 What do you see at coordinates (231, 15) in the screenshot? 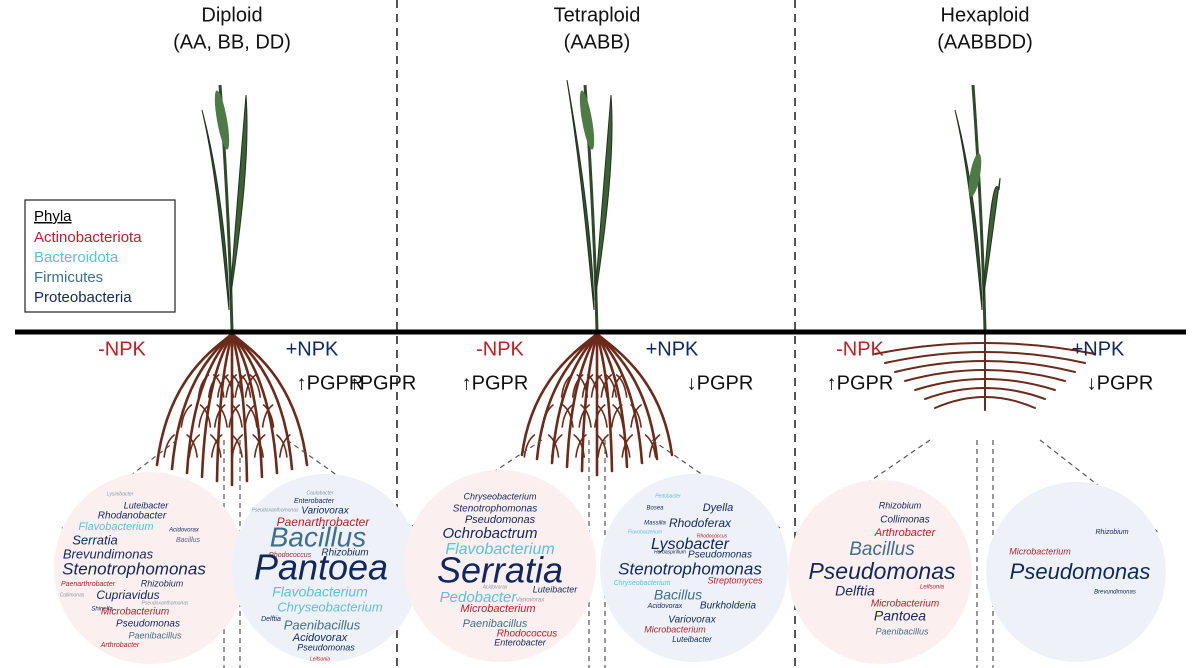
I see `ploidy-title: Diploid` at bounding box center [231, 15].